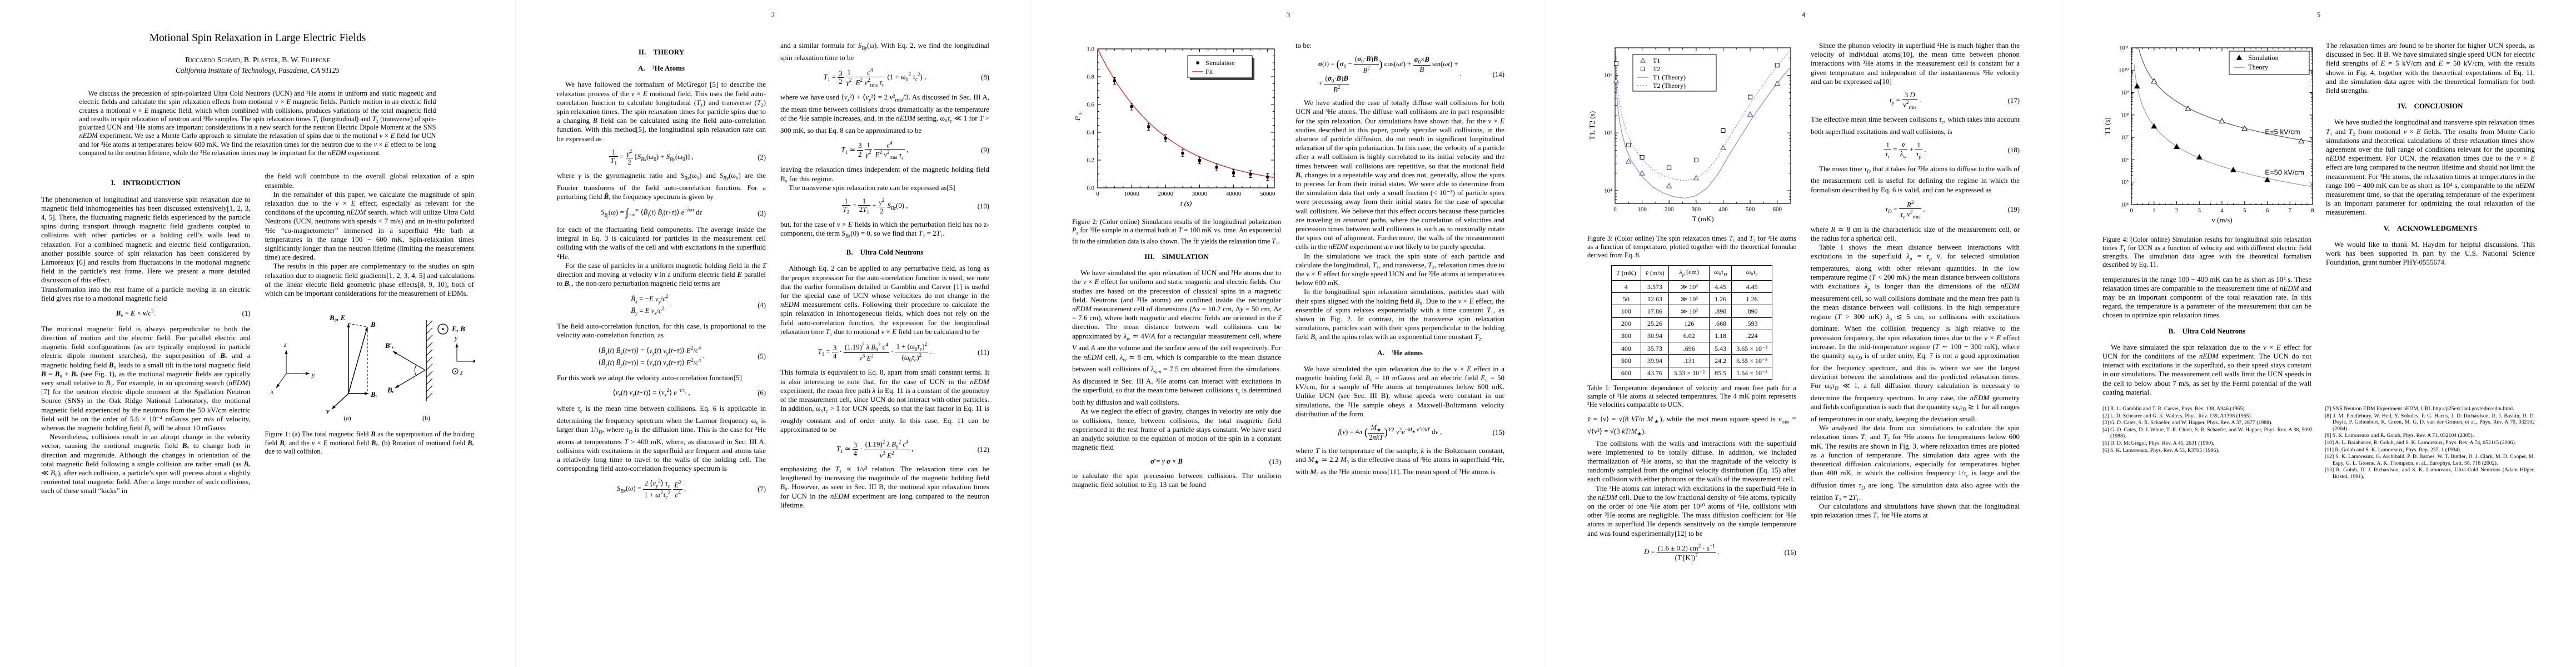 The image size is (2576, 667). What do you see at coordinates (1689, 336) in the screenshot?
I see `table-cell: 6.02` at bounding box center [1689, 336].